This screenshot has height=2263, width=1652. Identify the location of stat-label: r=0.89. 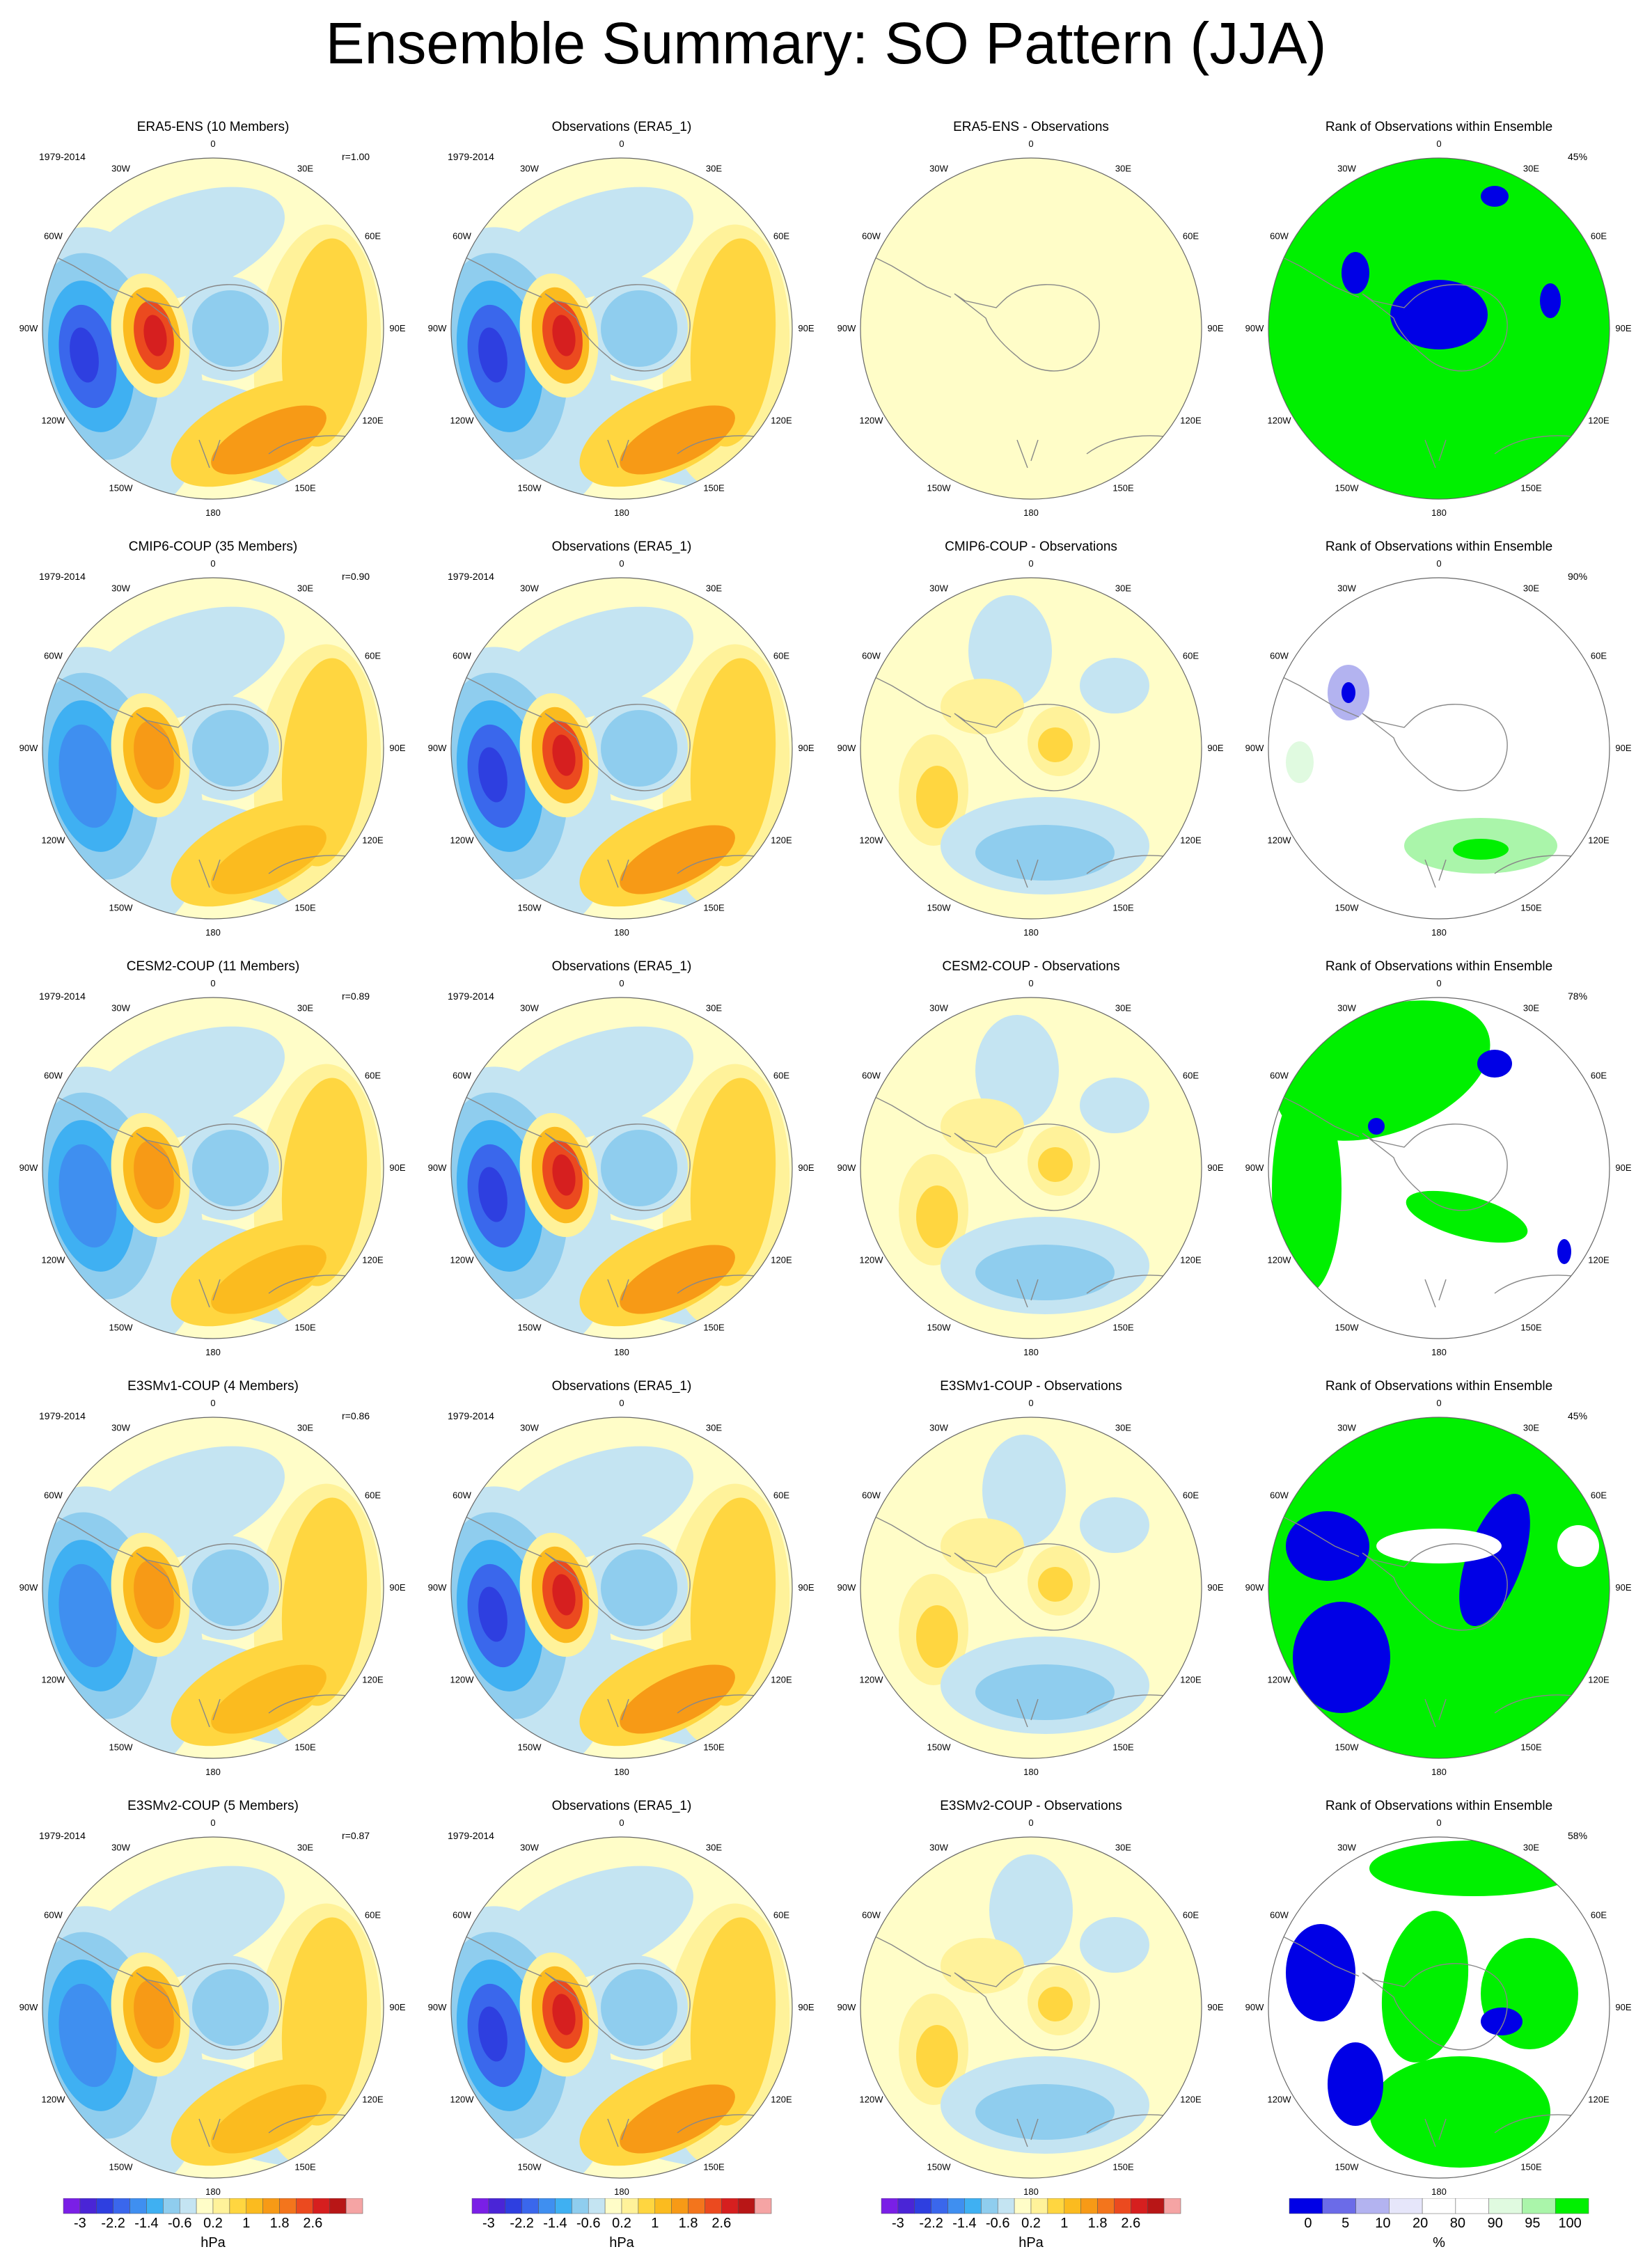
(356, 996).